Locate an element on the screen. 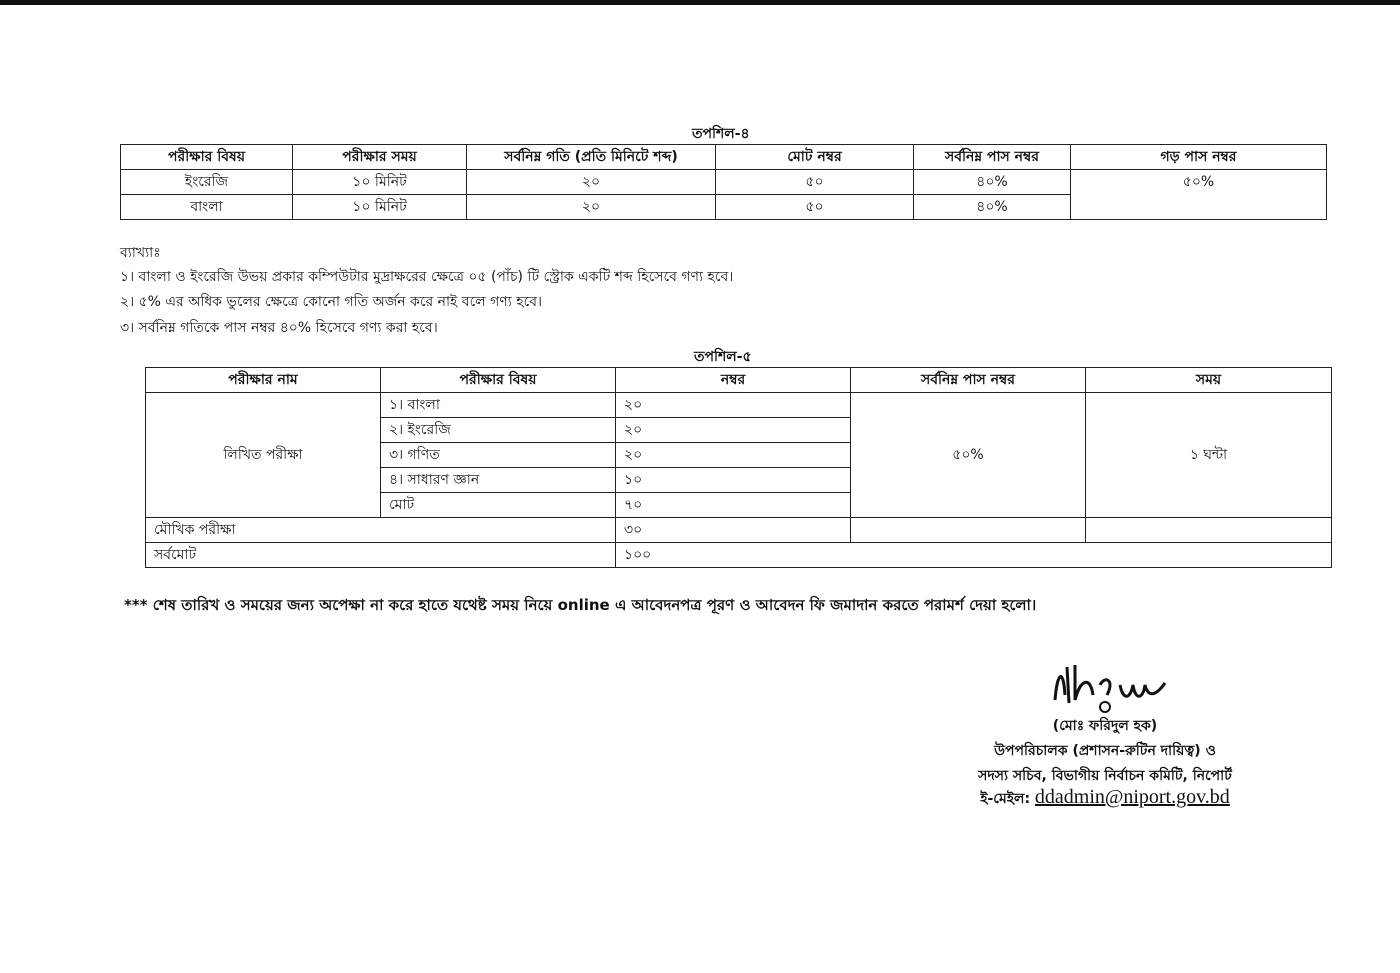 The image size is (1400, 973). avg-pass-cell: ৫০% is located at coordinates (1198, 194).